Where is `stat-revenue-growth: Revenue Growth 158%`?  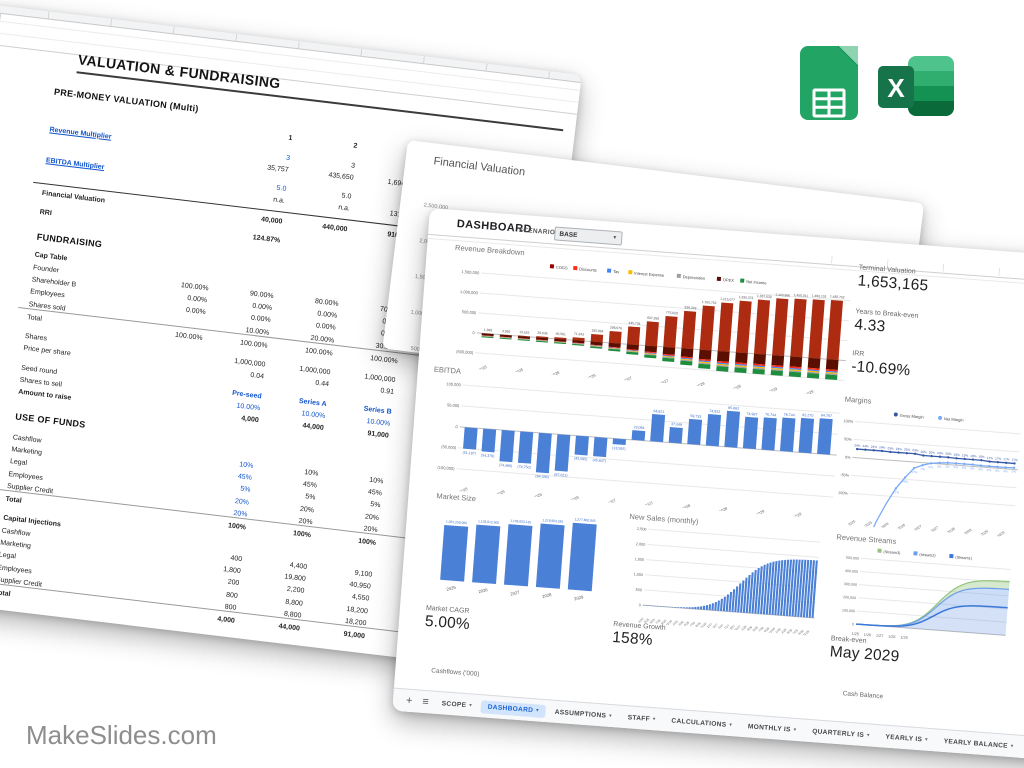
stat-revenue-growth: Revenue Growth 158% is located at coordinates (638, 634).